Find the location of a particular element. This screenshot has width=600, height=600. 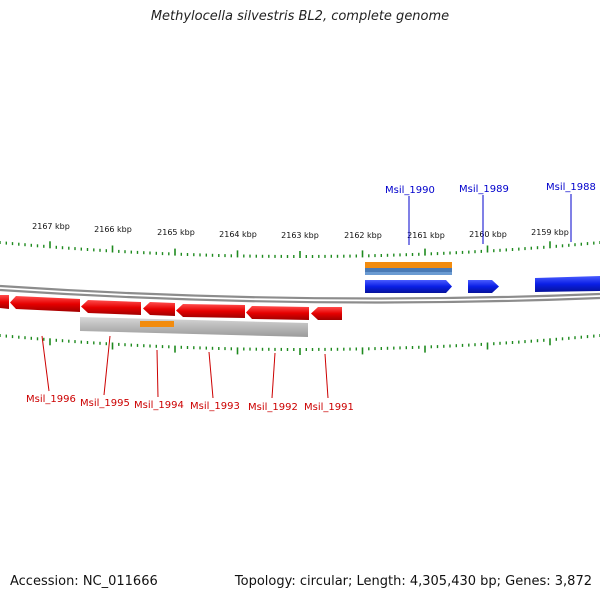

gene-msil-1990 is located at coordinates (408, 286).